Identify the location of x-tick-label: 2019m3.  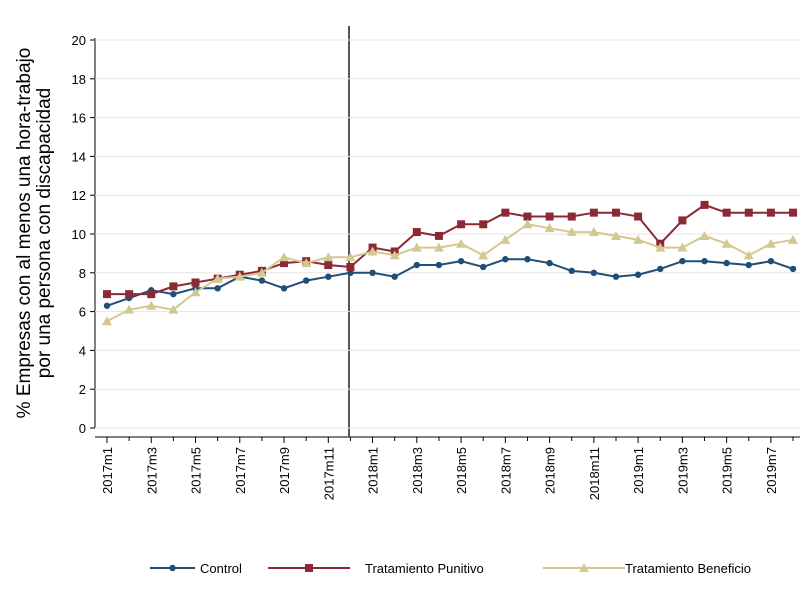
(682, 470).